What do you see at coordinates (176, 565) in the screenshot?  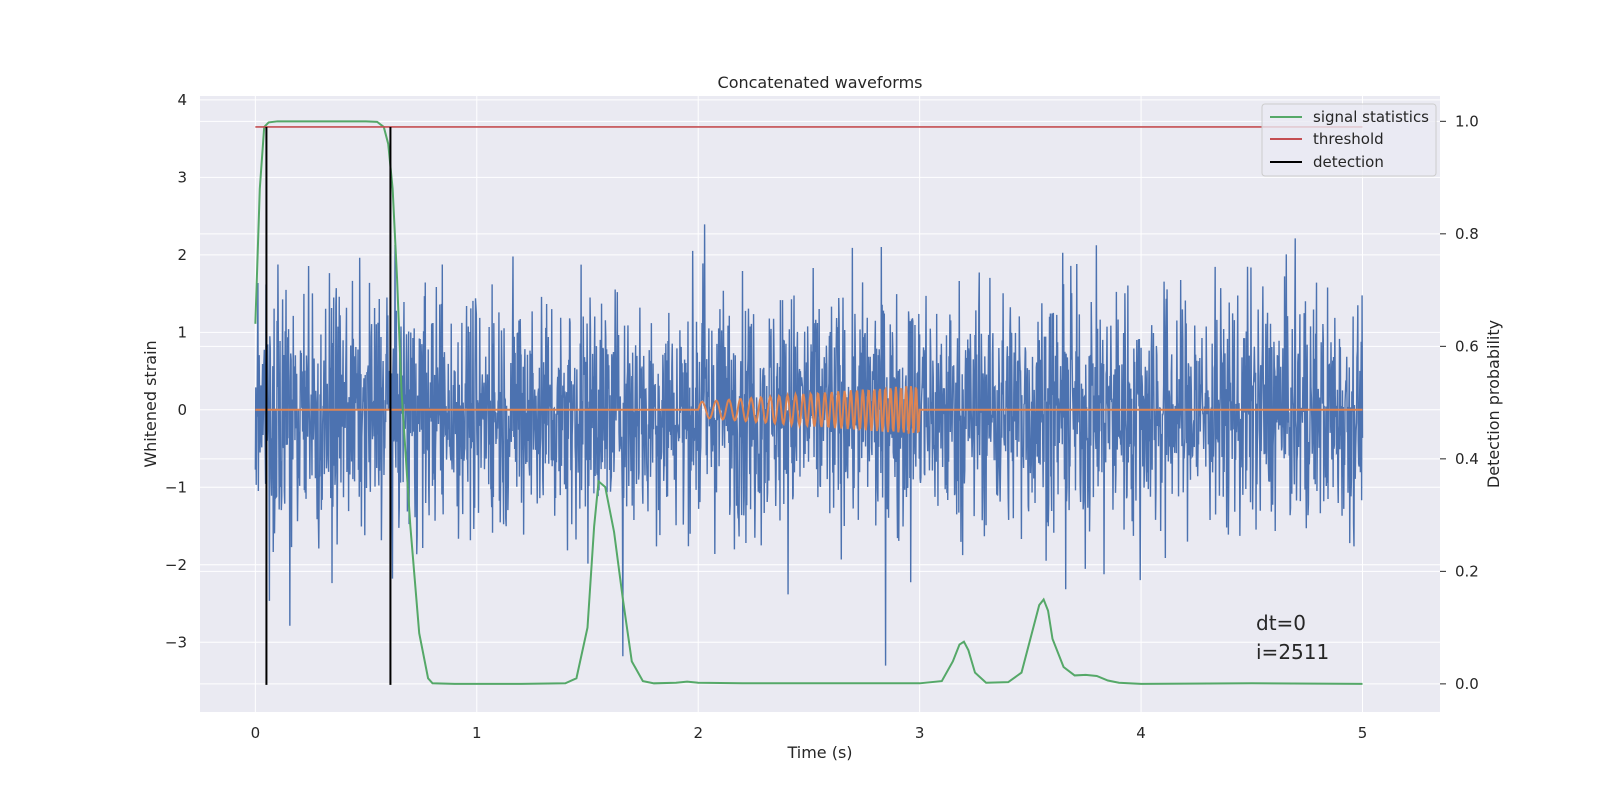 I see `y-tick-label: −2` at bounding box center [176, 565].